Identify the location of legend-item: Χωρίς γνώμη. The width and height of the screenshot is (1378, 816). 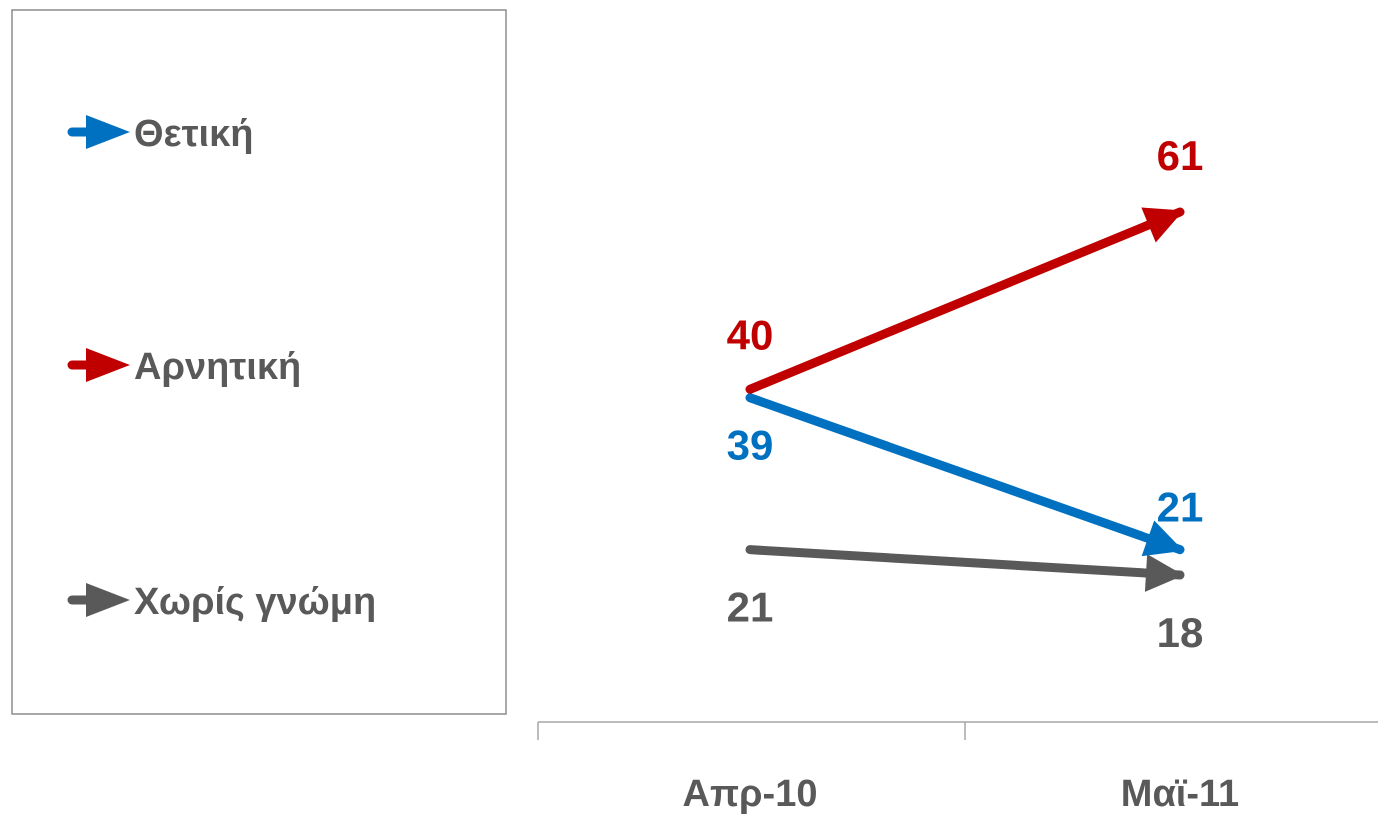
(221, 602).